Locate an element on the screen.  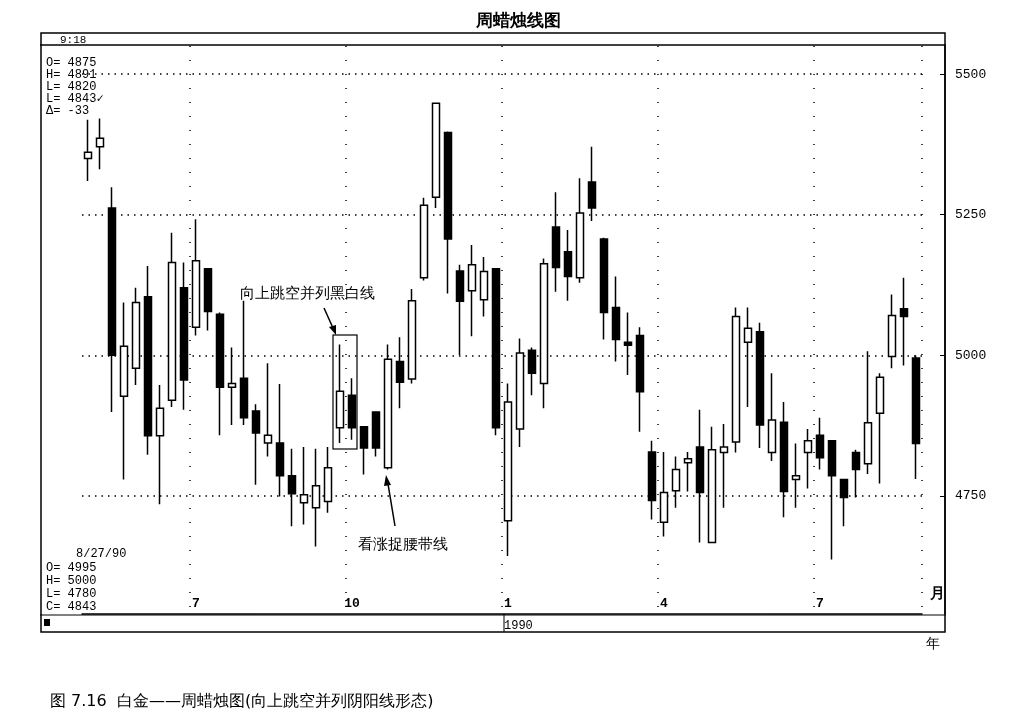
annotation: H= 4891 is located at coordinates (71, 75).